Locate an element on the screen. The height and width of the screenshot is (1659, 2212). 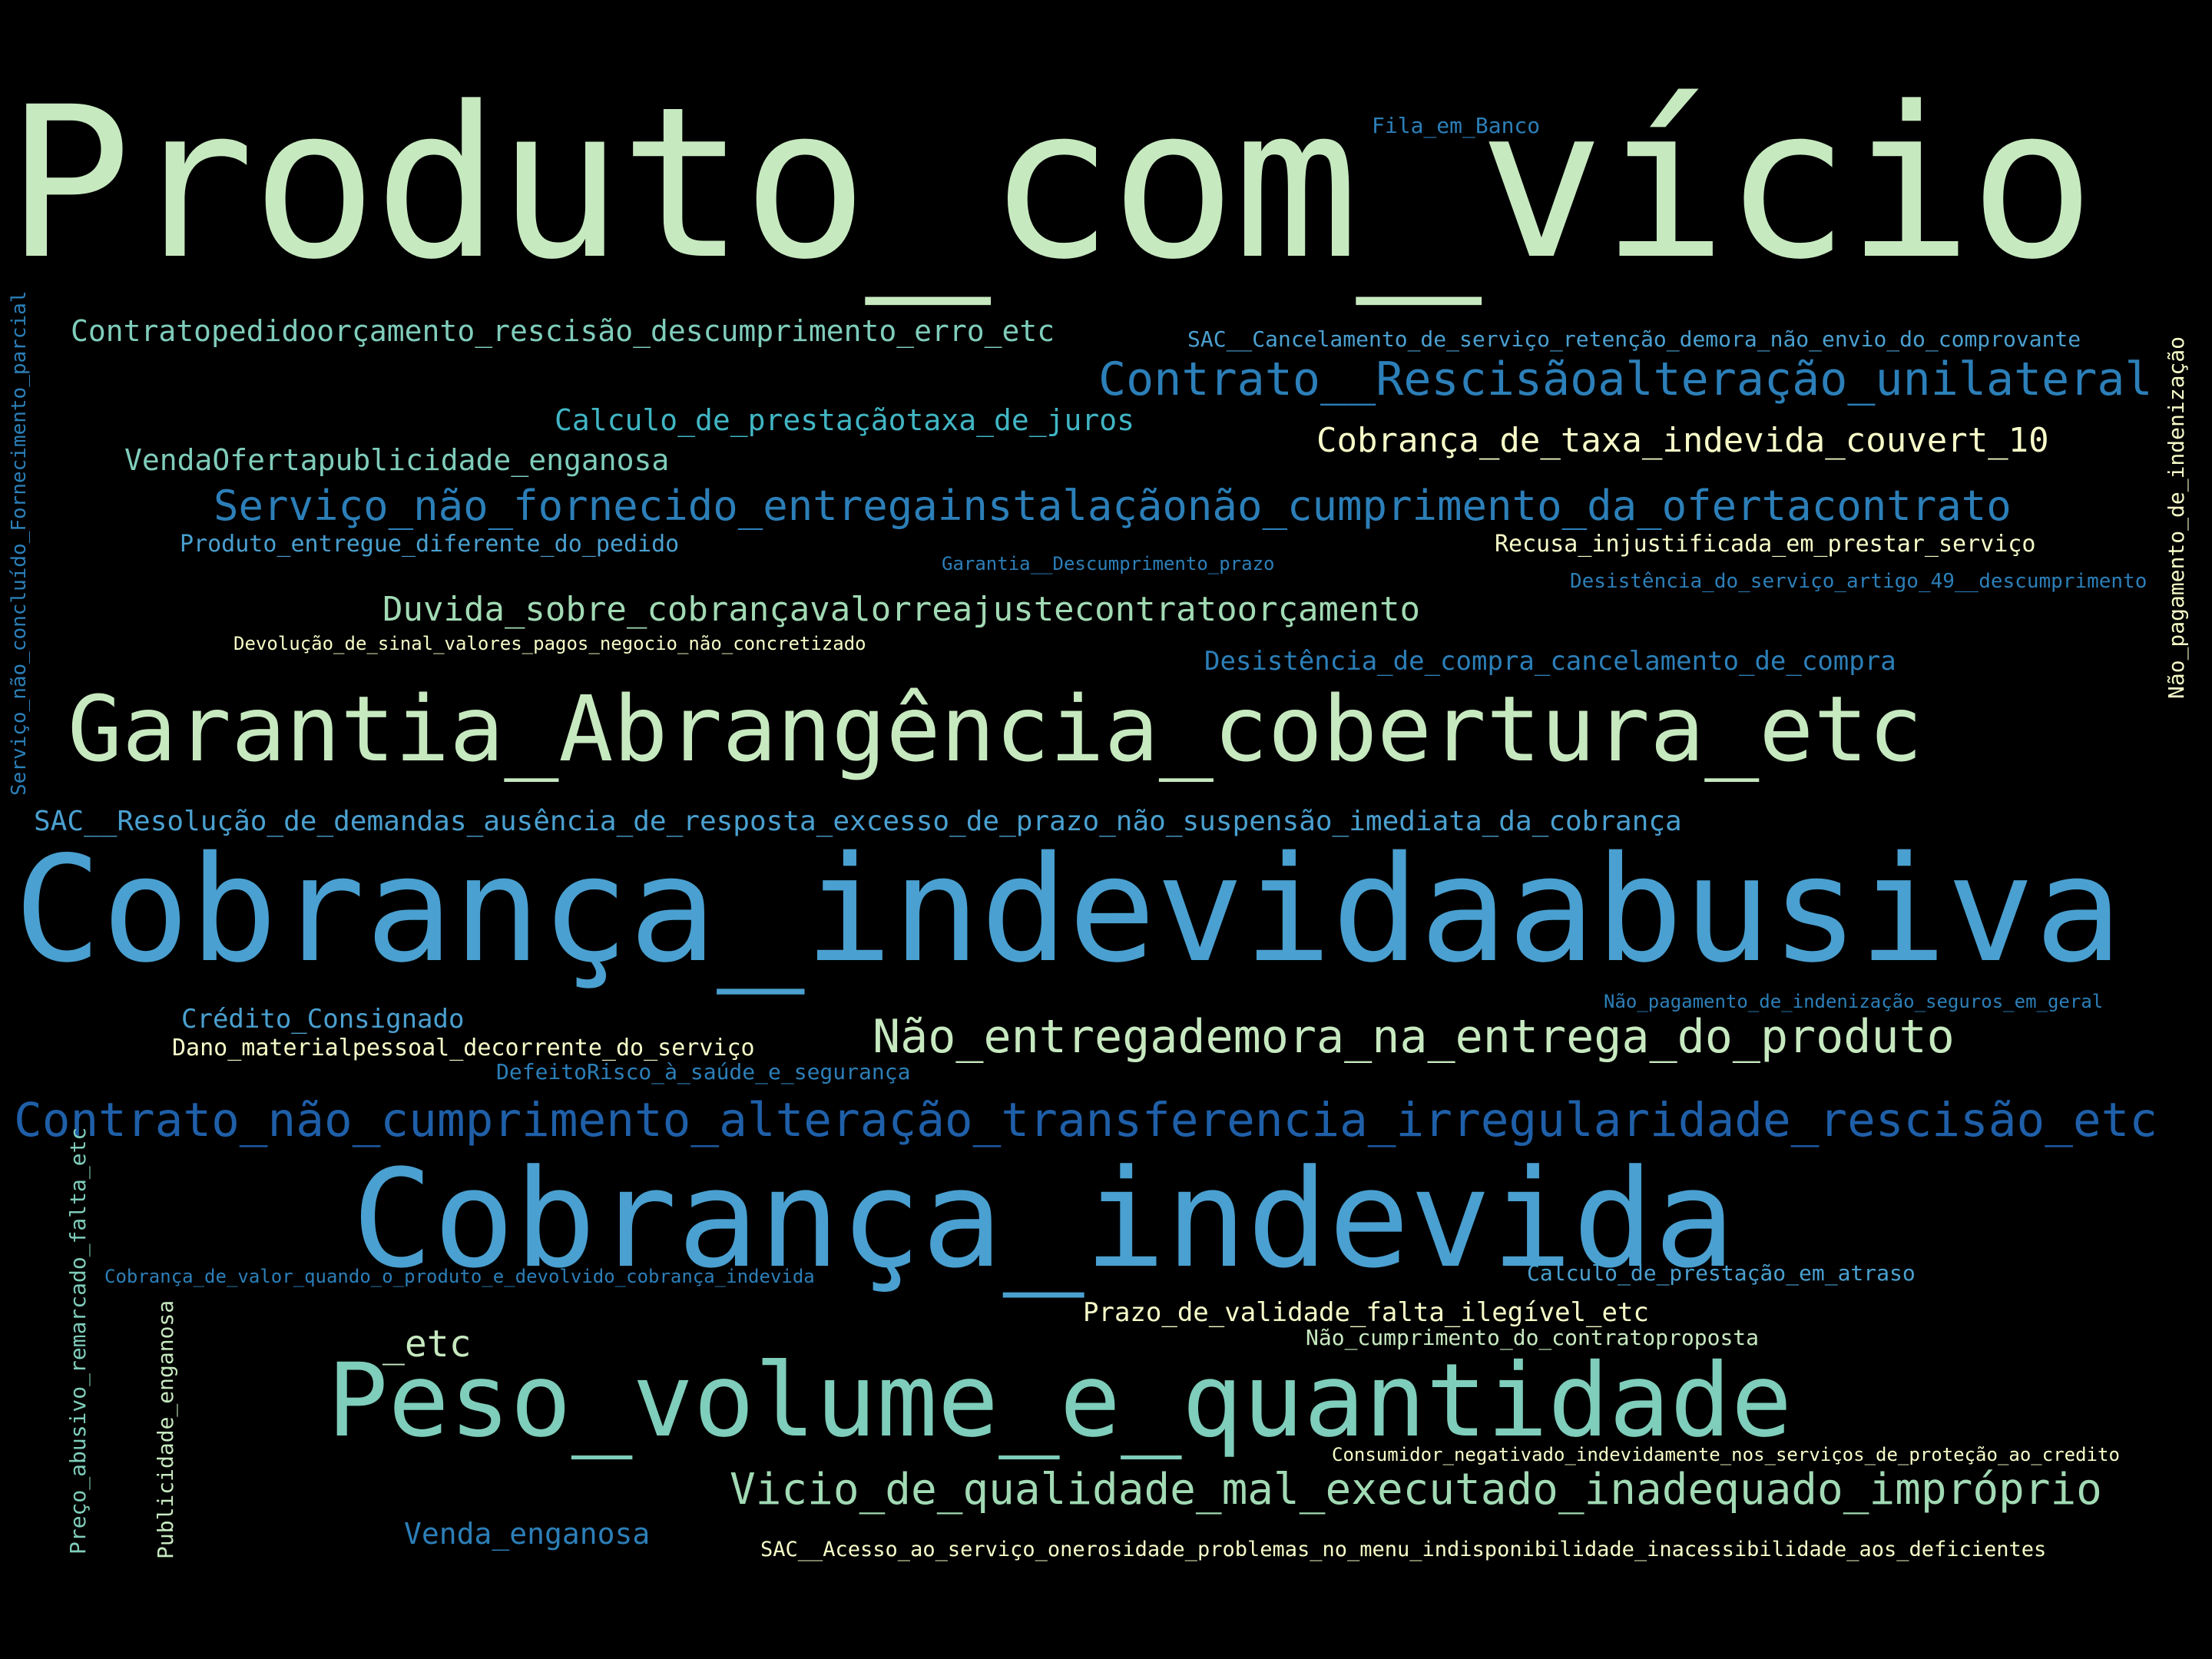
word-credito-consignado: Crédito_Consignado is located at coordinates (323, 1020).